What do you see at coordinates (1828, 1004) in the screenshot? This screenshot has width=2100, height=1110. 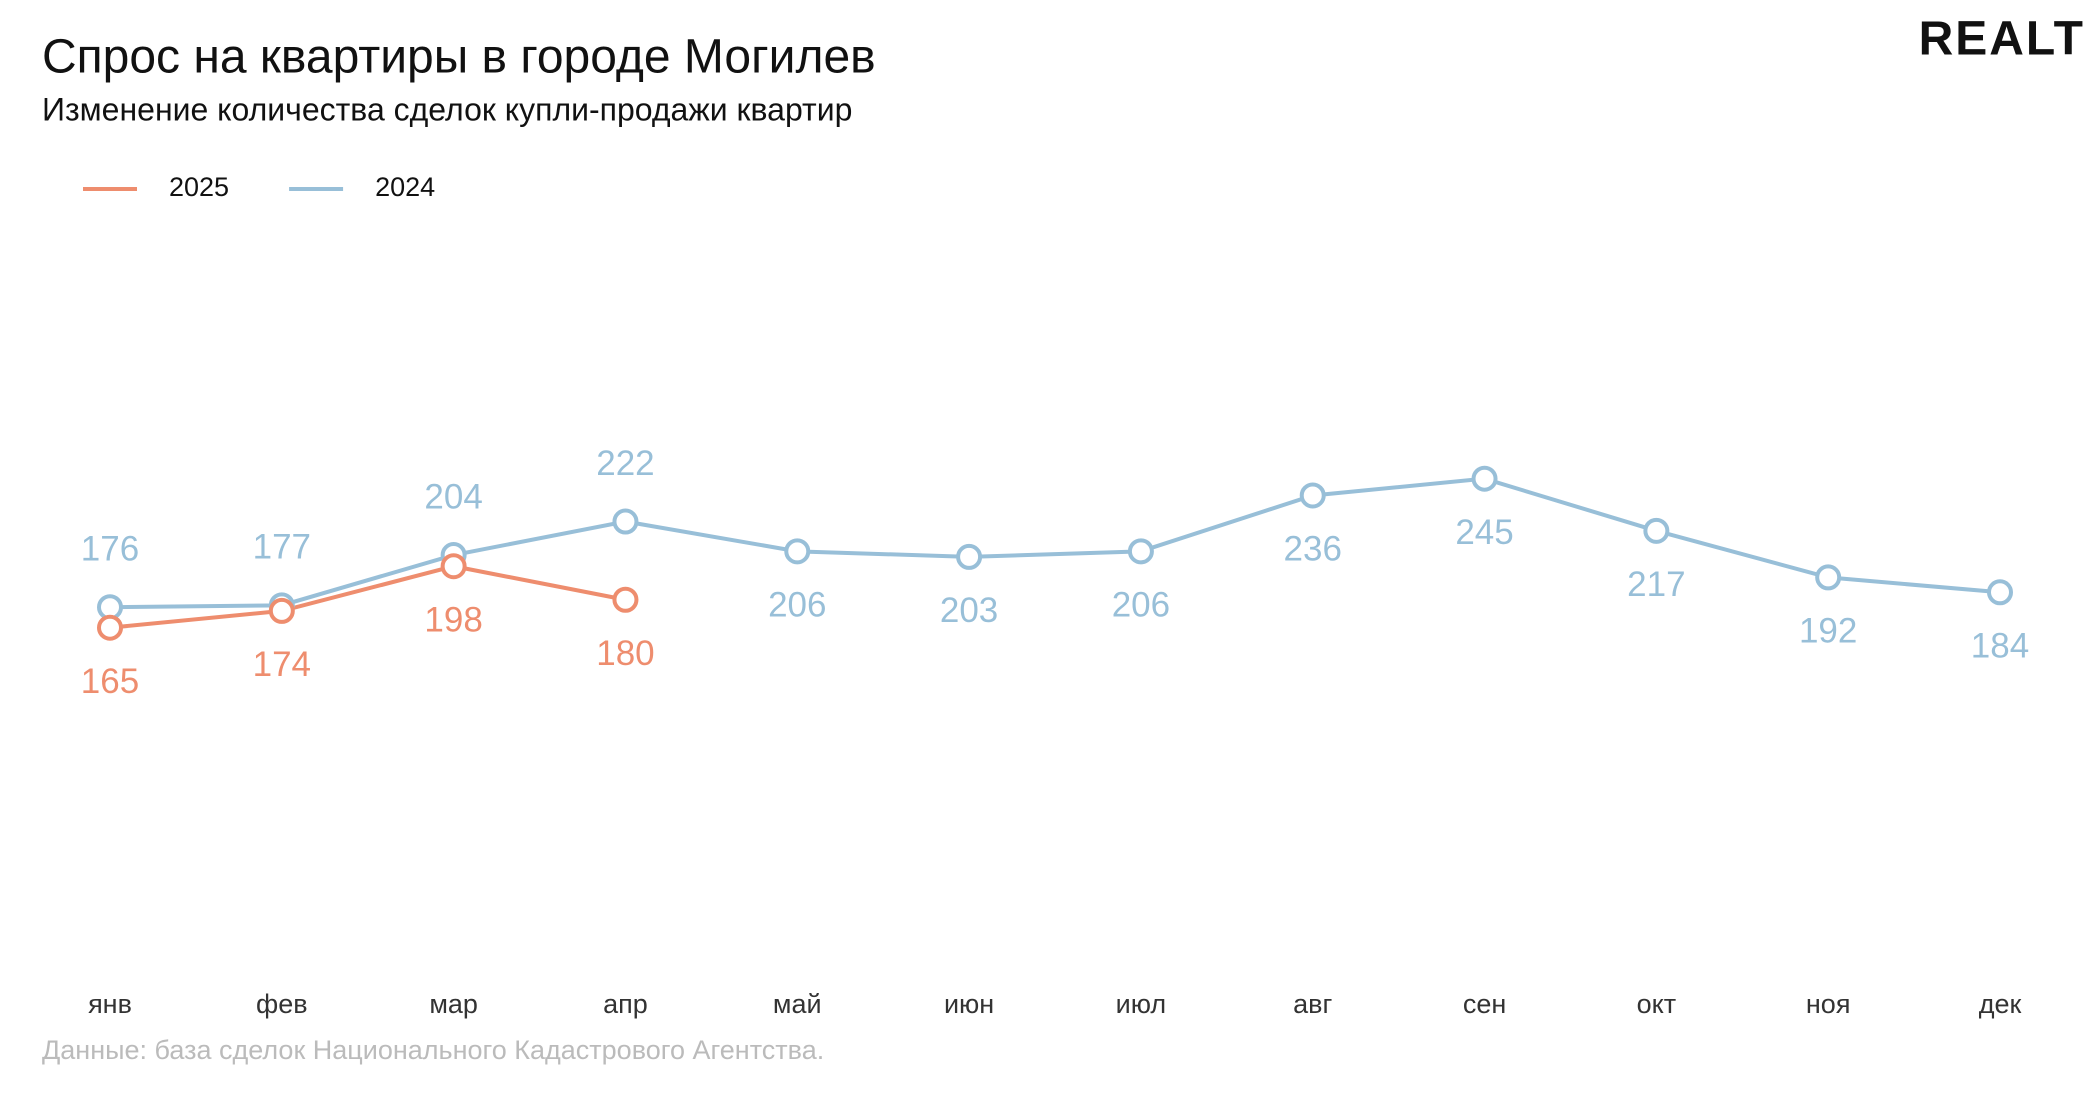 I see `x-tick-label: ноя` at bounding box center [1828, 1004].